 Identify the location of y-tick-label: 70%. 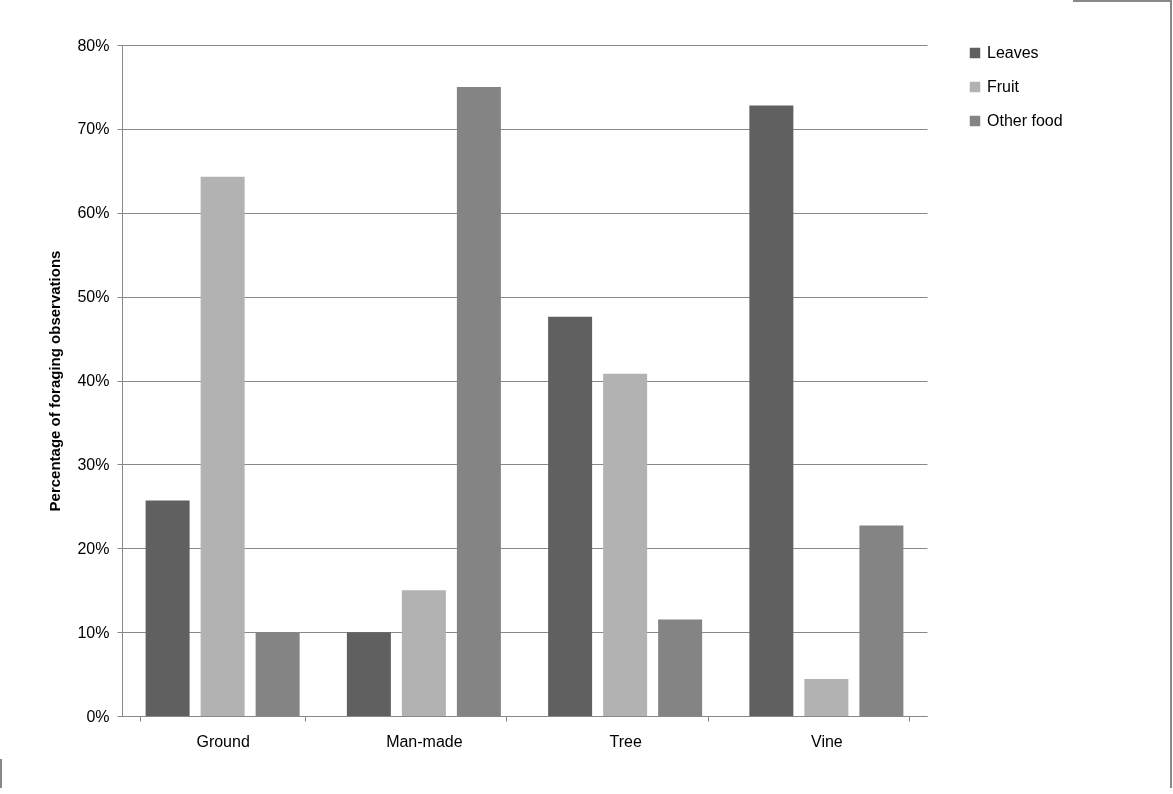
(93, 129).